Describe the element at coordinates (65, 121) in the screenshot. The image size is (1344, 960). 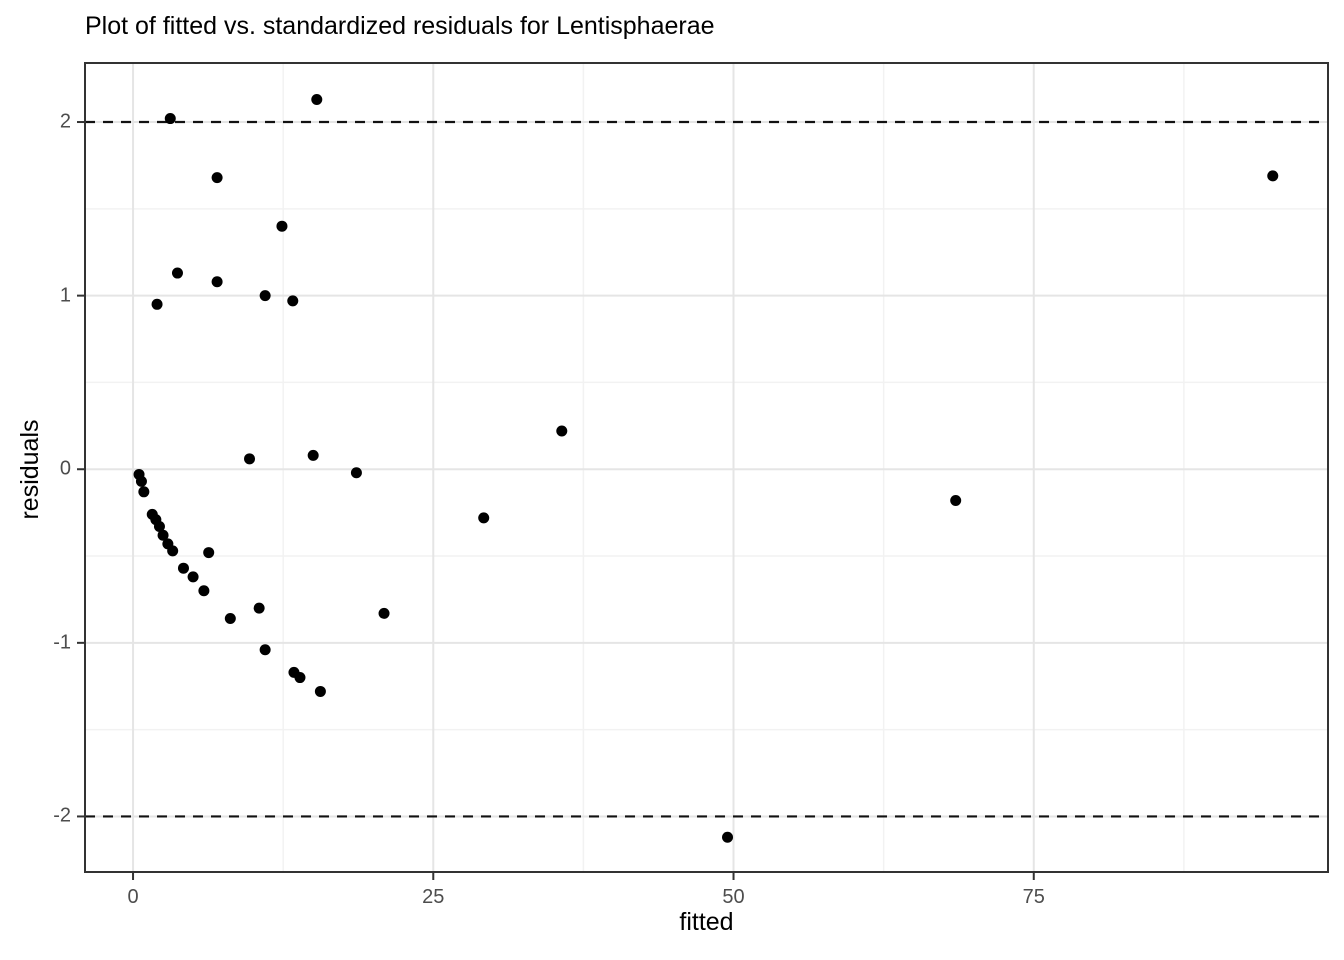
I see `y-tick-label: 2` at that location.